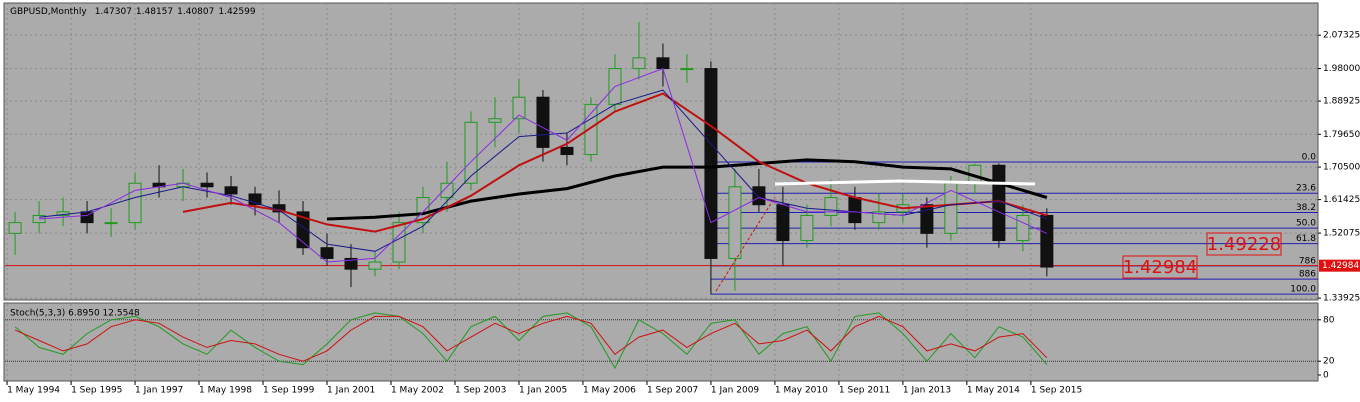  Describe the element at coordinates (1341, 135) in the screenshot. I see `y-tick-label: 1.79650` at that location.